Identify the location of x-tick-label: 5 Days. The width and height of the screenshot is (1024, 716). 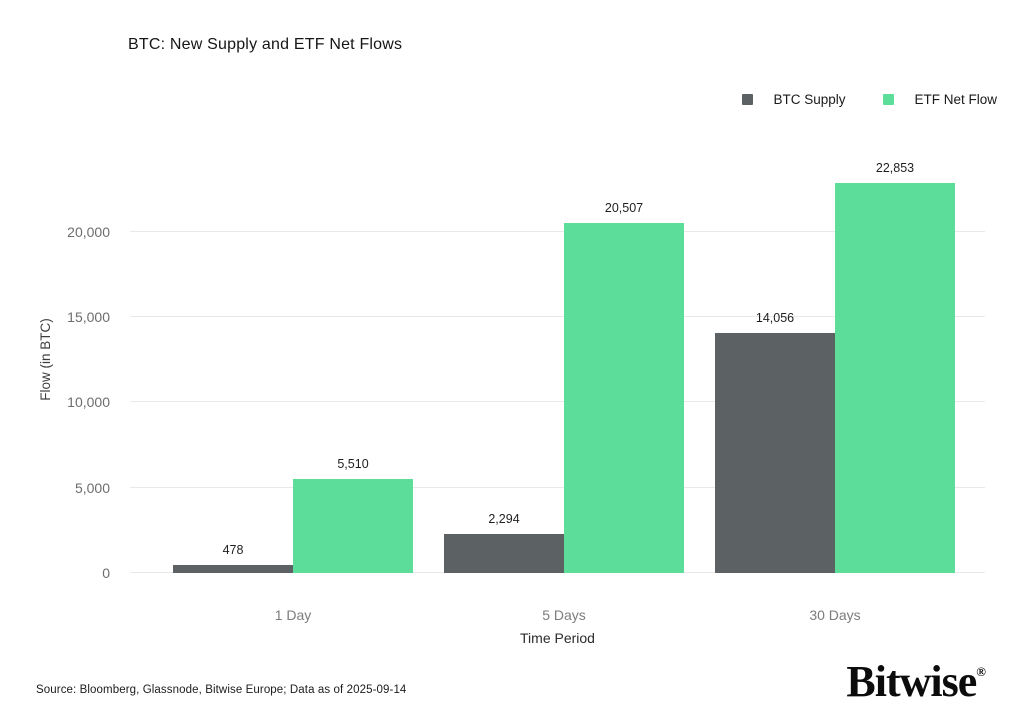
(564, 615).